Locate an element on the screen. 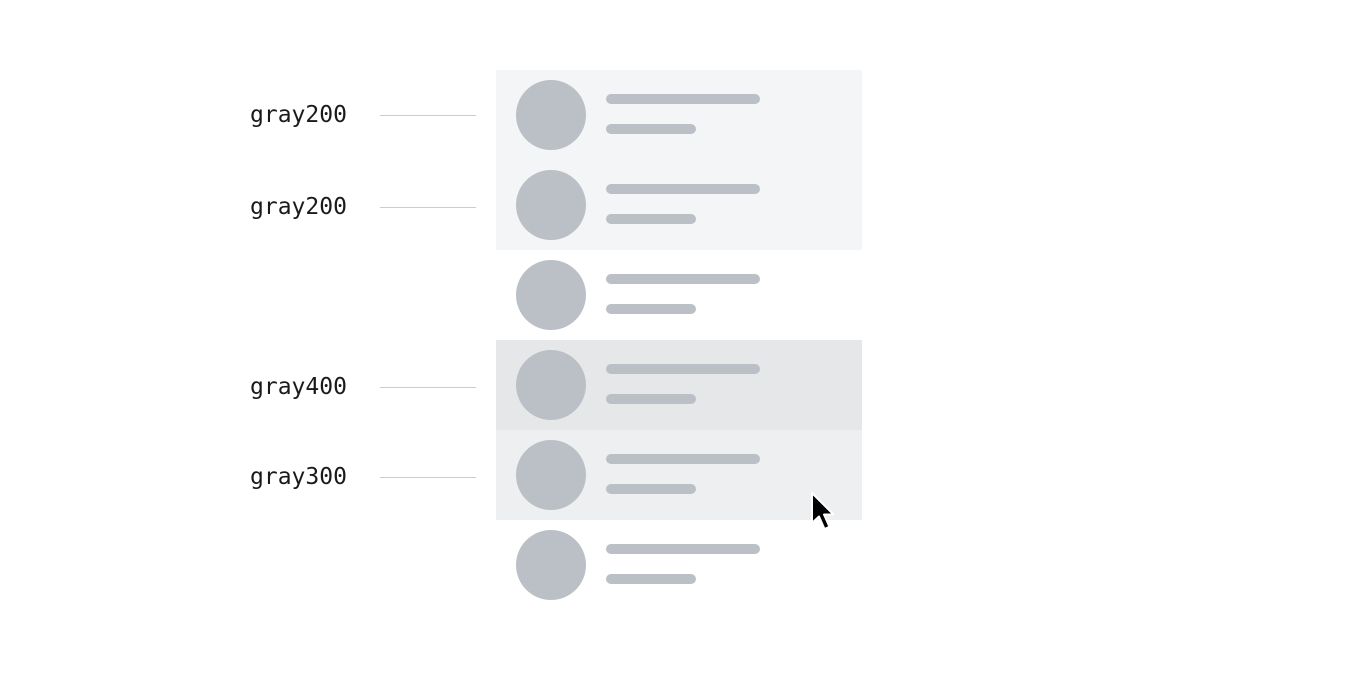 Image resolution: width=1360 pixels, height=680 pixels. annotation-row-5: gray300 is located at coordinates (363, 477).